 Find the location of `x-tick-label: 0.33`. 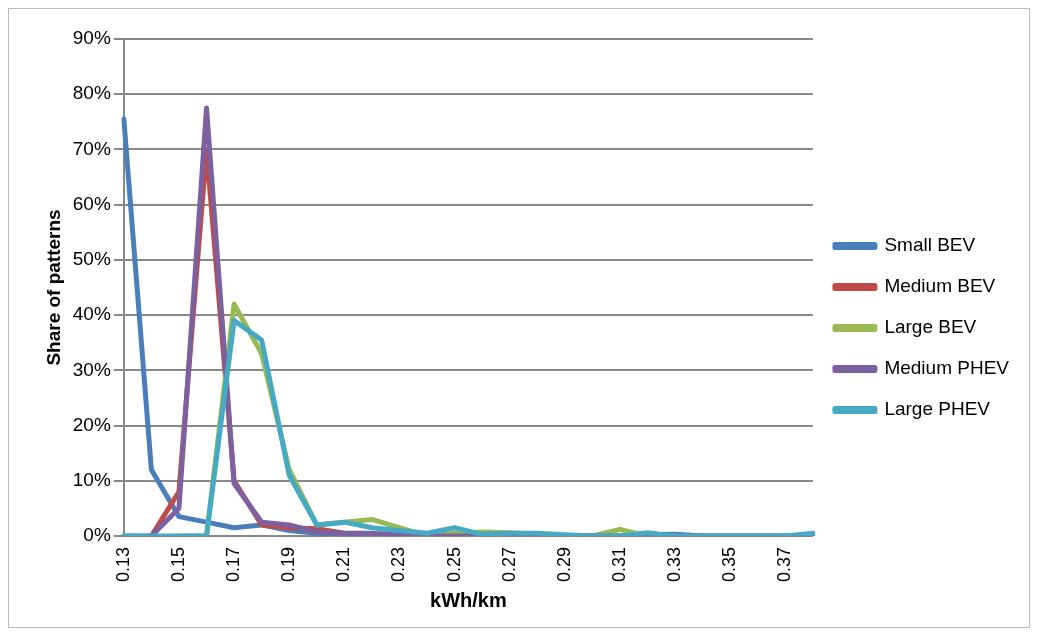

x-tick-label: 0.33 is located at coordinates (674, 564).